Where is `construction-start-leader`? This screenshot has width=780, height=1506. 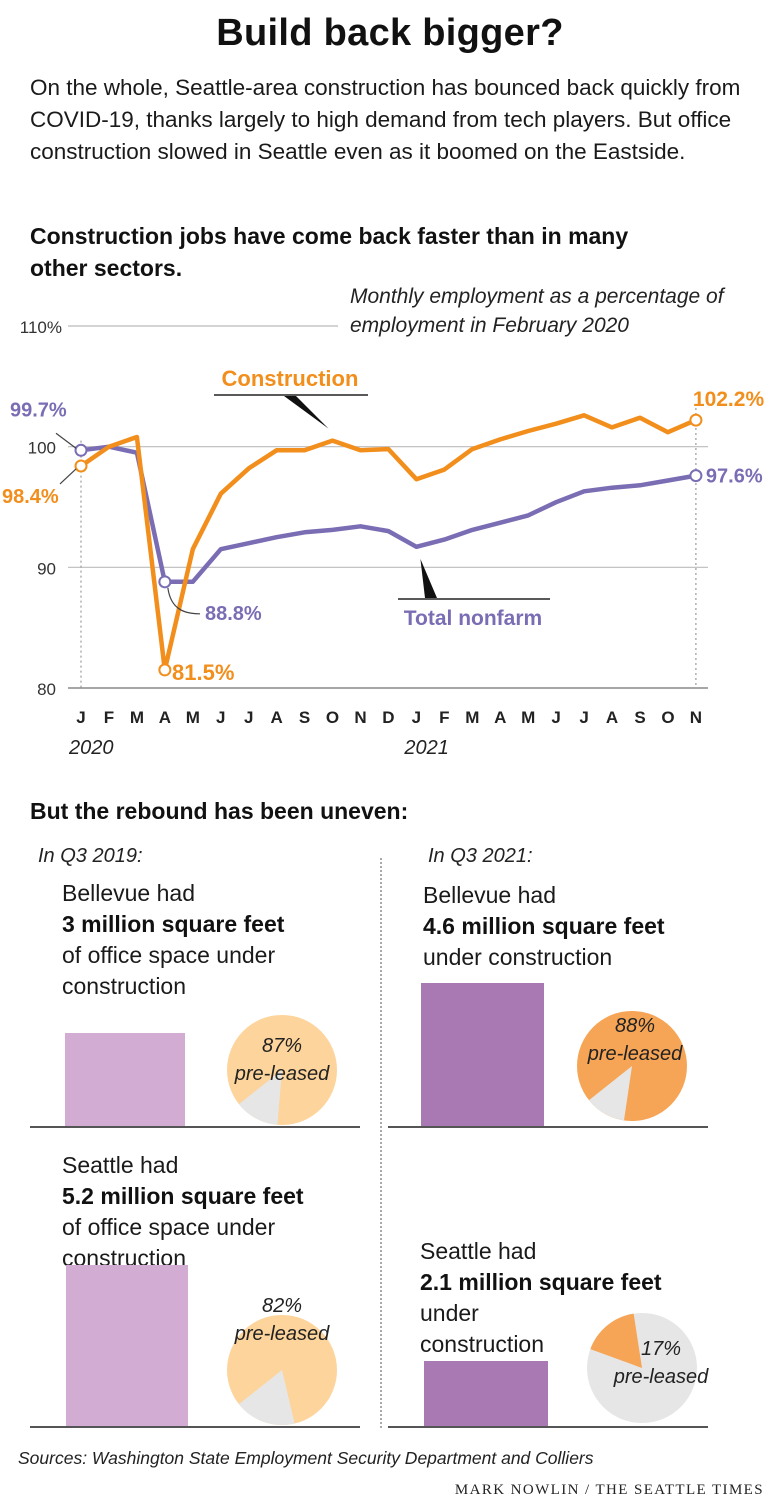
construction-start-leader is located at coordinates (68, 476).